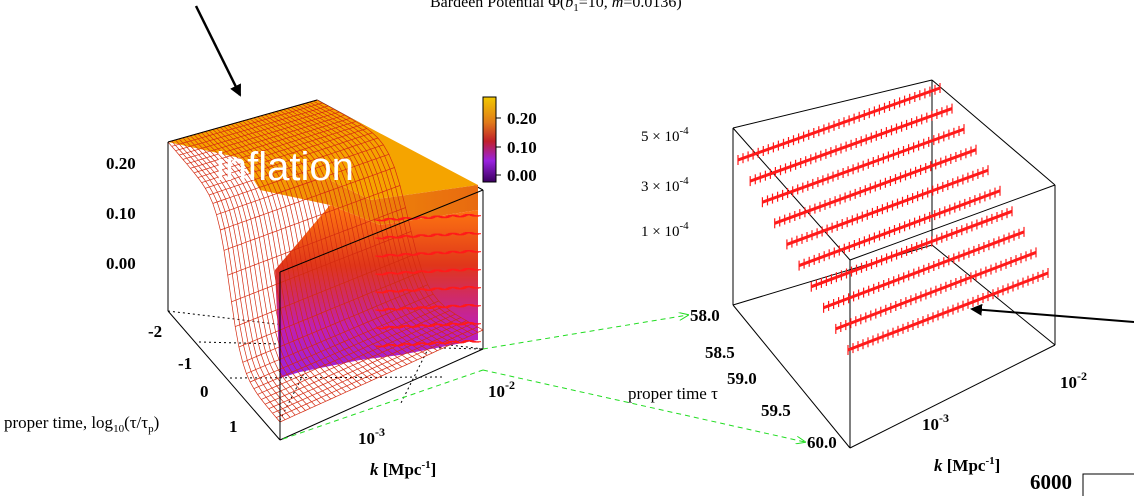  I want to click on left-z-tick-label: 0.20, so click(121, 163).